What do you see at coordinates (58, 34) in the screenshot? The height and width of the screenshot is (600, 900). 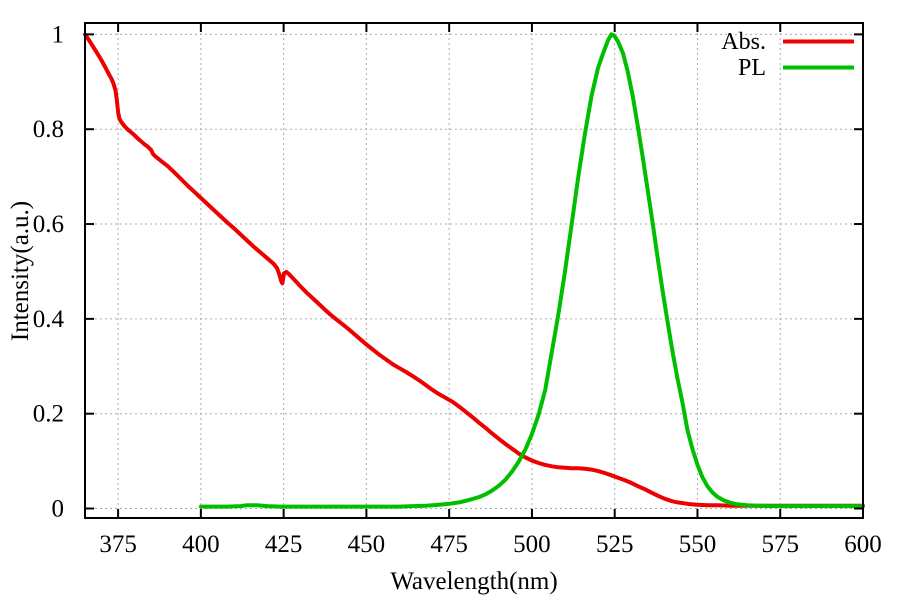 I see `y-tick-label: 1` at bounding box center [58, 34].